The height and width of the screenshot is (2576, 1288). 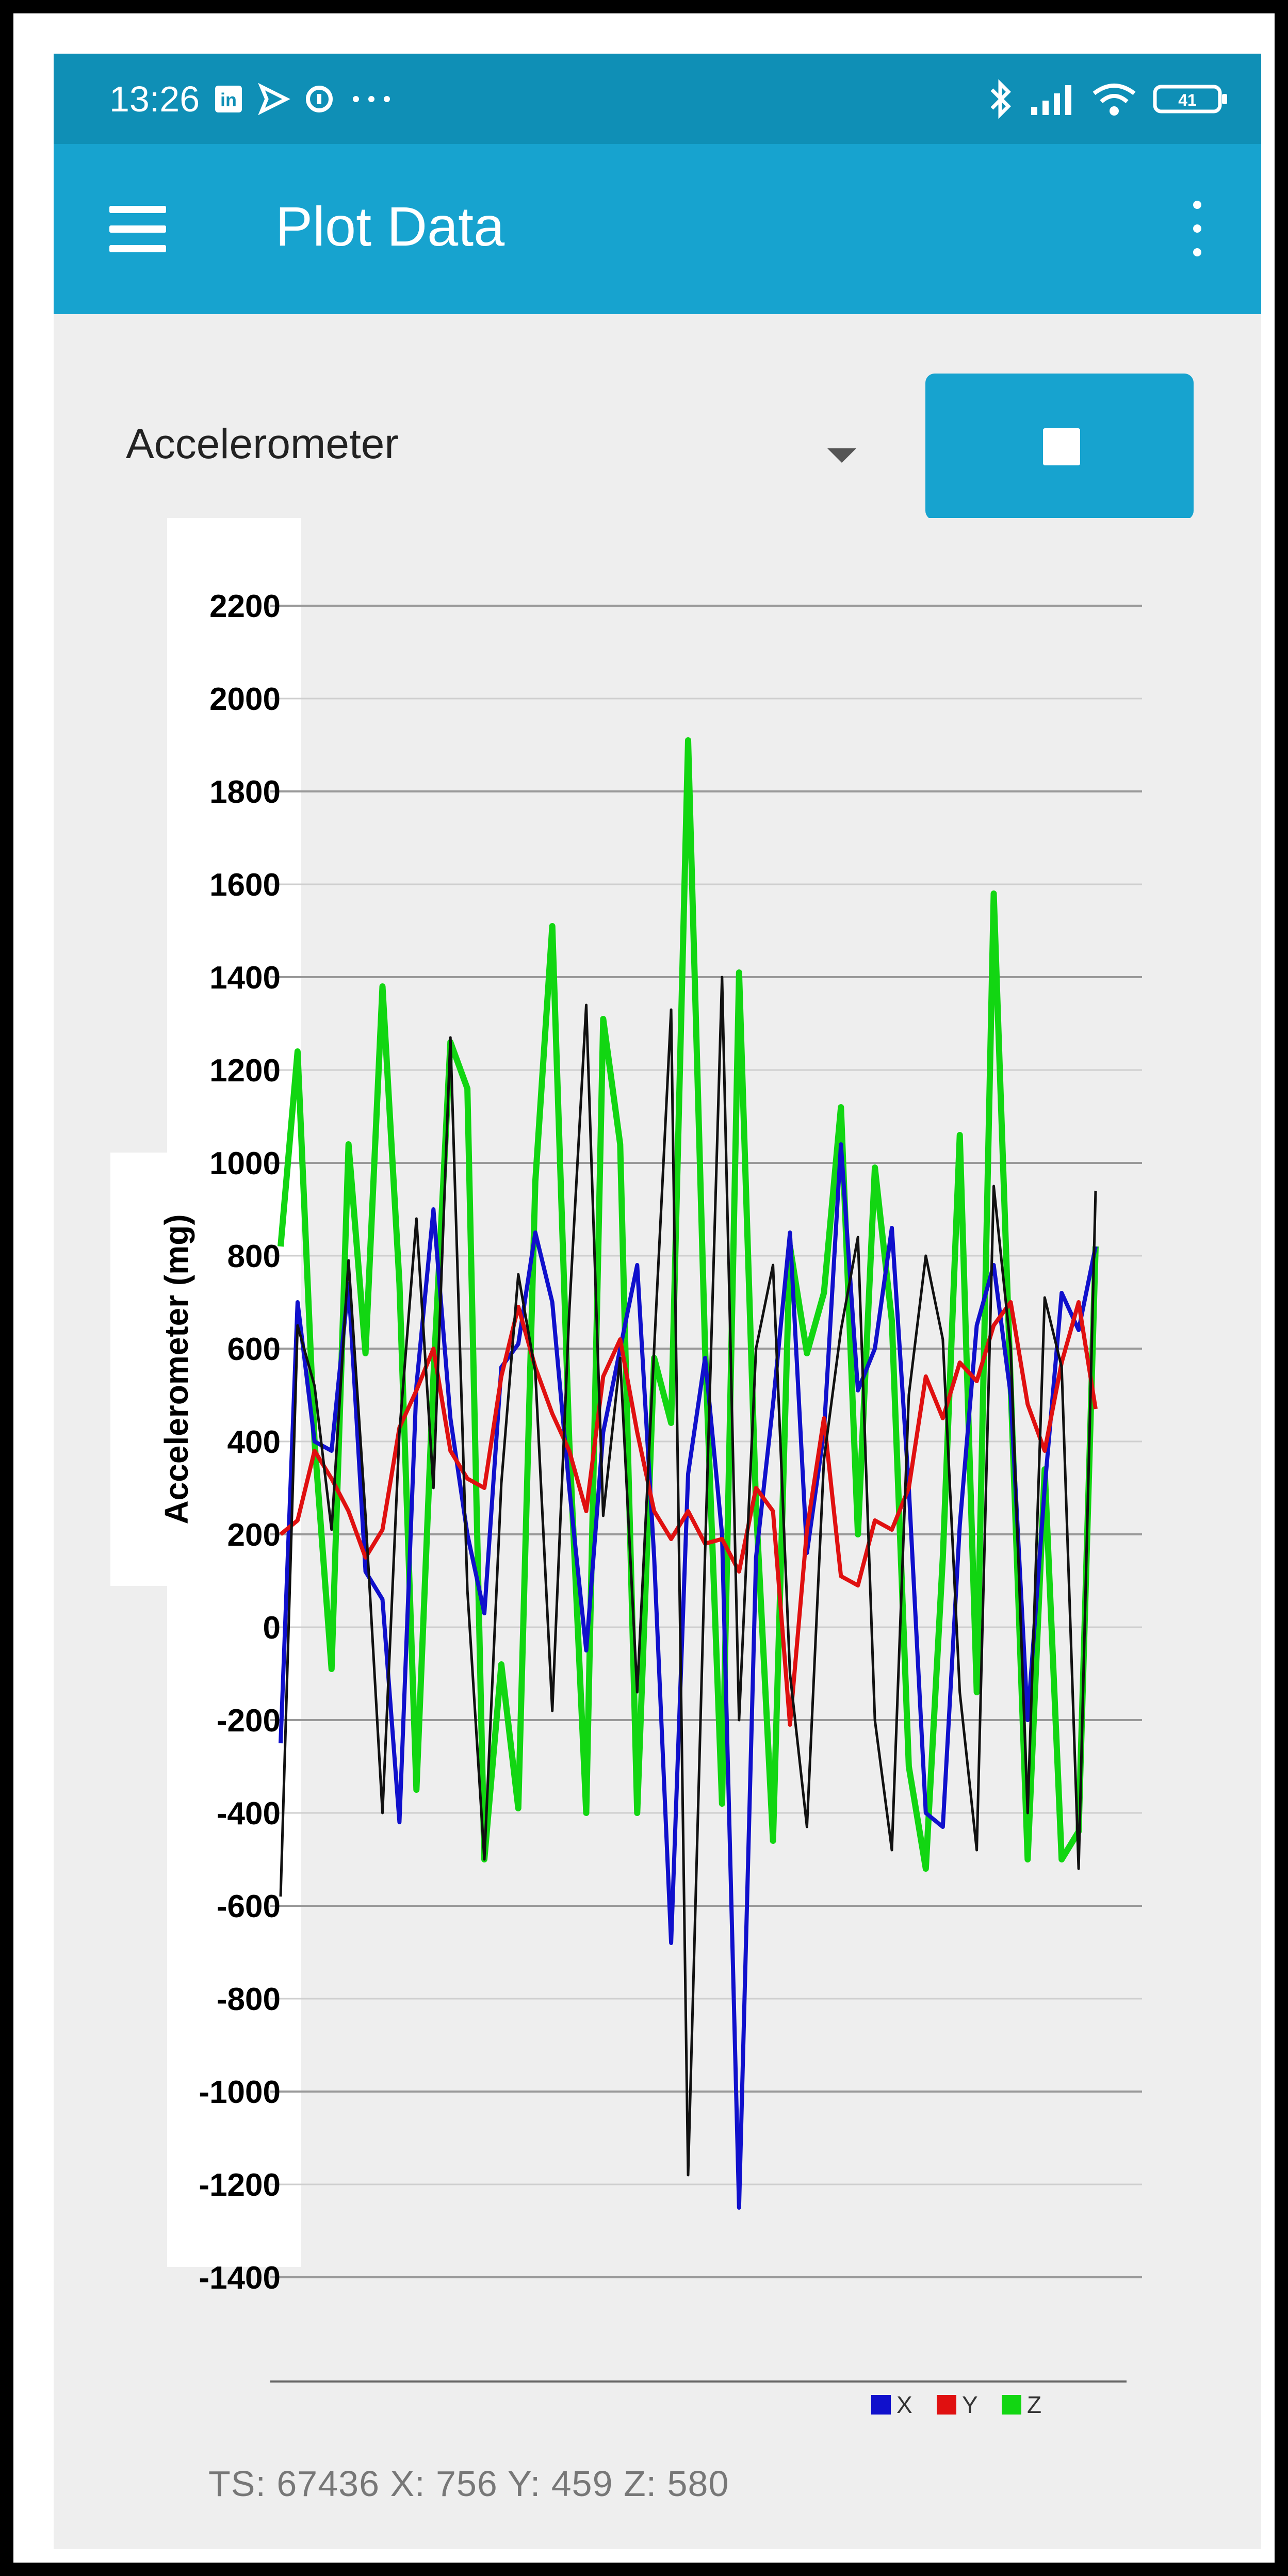 What do you see at coordinates (904, 2404) in the screenshot?
I see `legend-label-x: X` at bounding box center [904, 2404].